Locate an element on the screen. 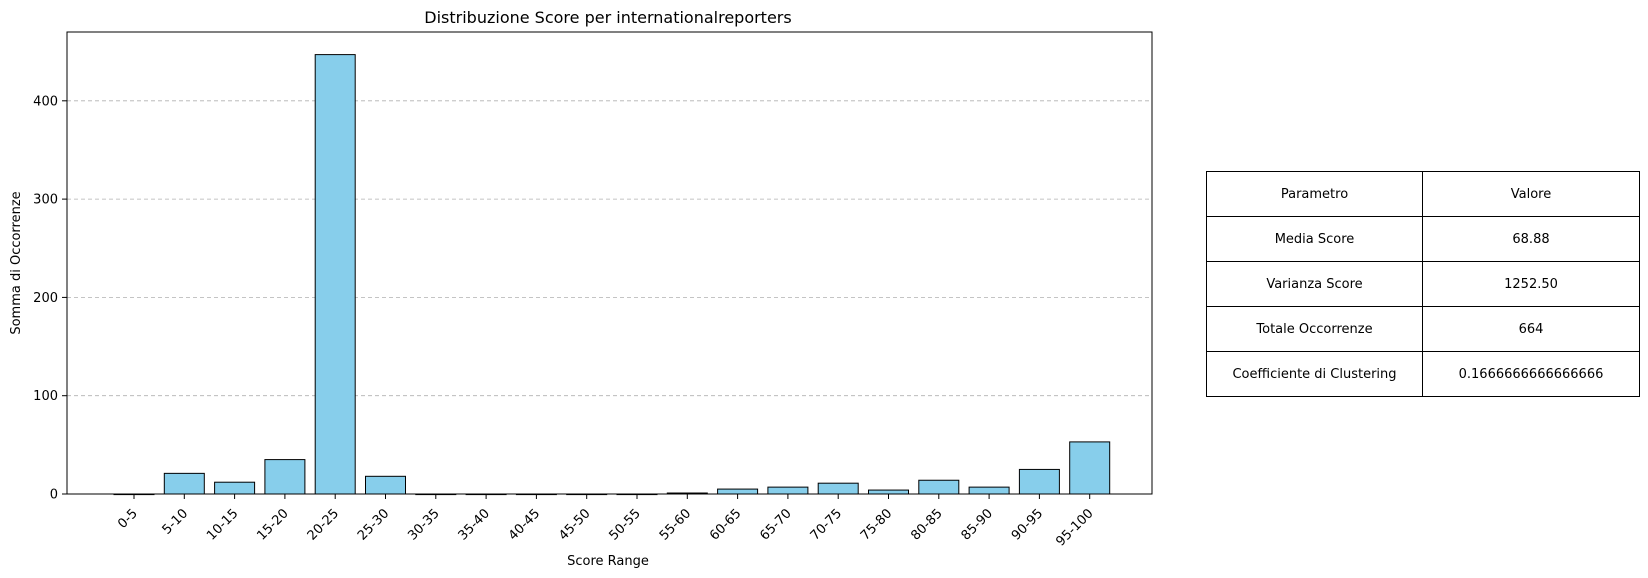 This screenshot has width=1648, height=578. x-axis-label: Score Range is located at coordinates (608, 561).